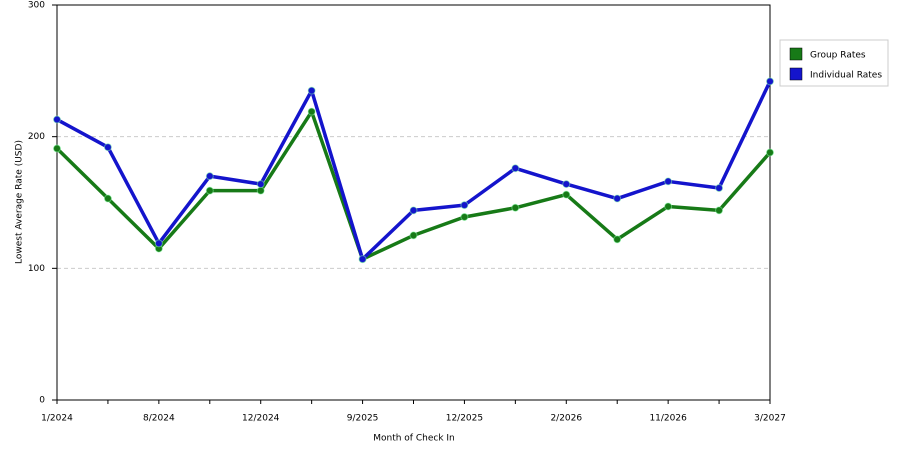 The width and height of the screenshot is (900, 454). Describe the element at coordinates (838, 56) in the screenshot. I see `legend-label: Group Rates` at that location.